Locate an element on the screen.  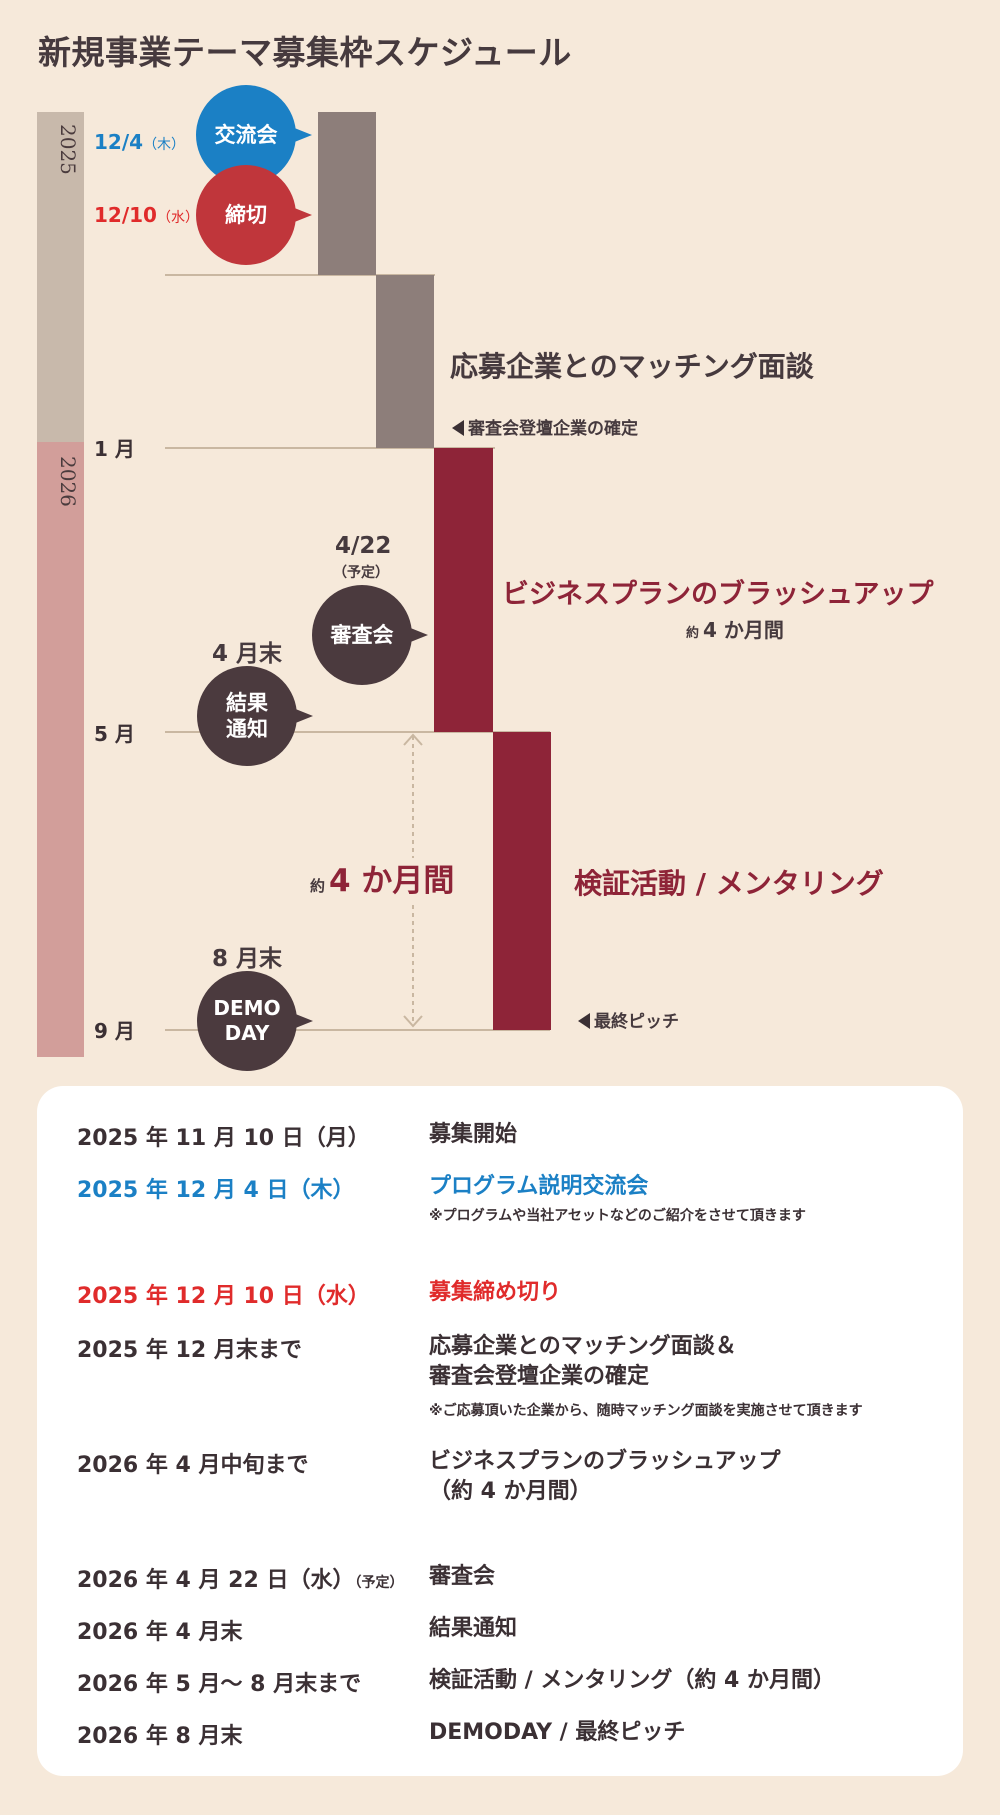
schedule-event: プログラム説明交流会 is located at coordinates (539, 1186).